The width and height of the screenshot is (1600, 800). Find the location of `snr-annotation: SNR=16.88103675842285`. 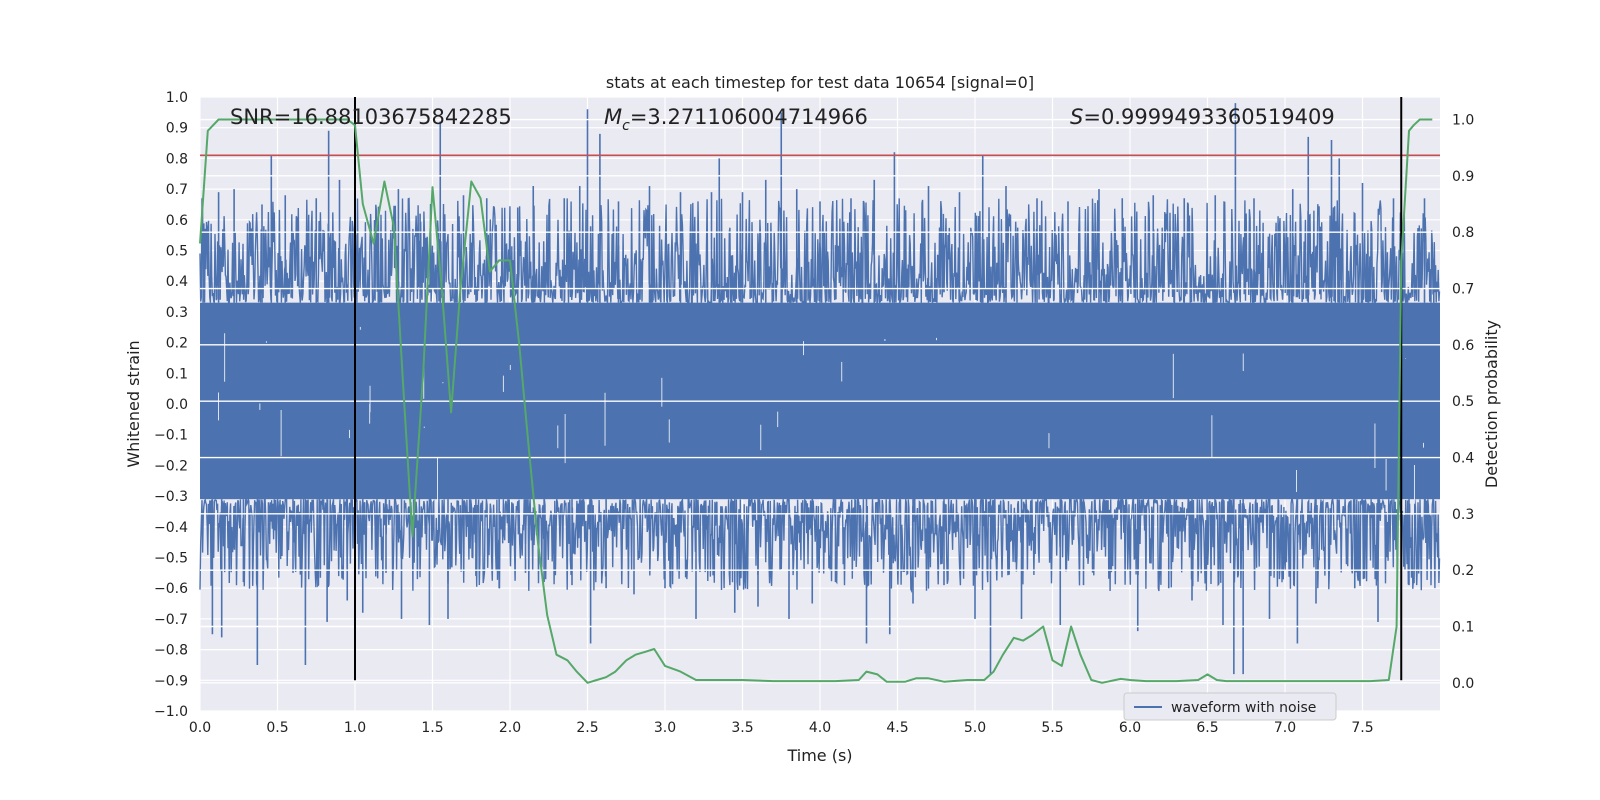

snr-annotation: SNR=16.88103675842285 is located at coordinates (371, 117).